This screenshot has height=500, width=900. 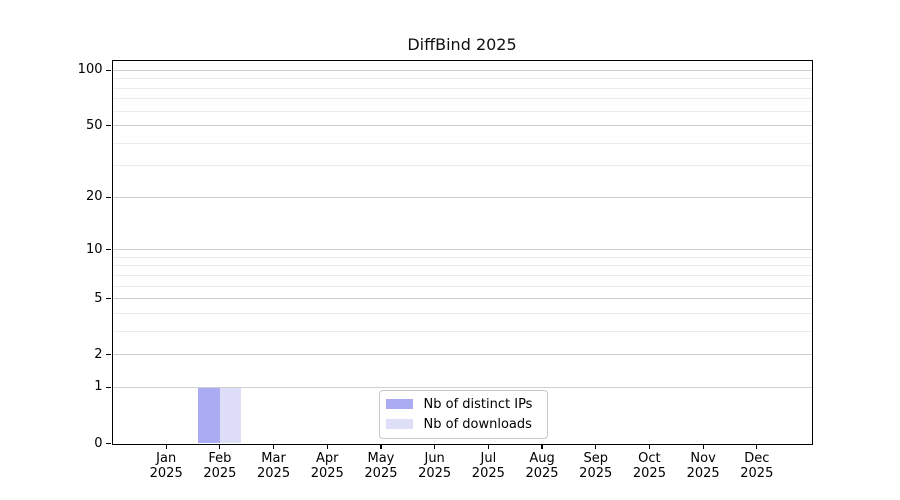 I want to click on x-tick-label: Oct 2025, so click(x=649, y=466).